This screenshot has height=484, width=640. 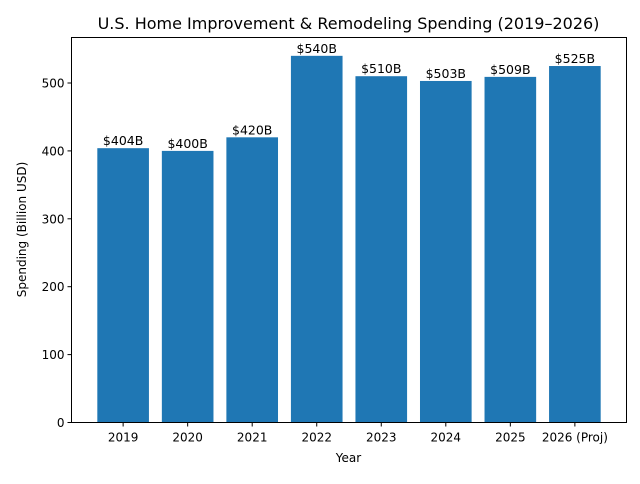 What do you see at coordinates (510, 438) in the screenshot?
I see `x-tick-label: 2025` at bounding box center [510, 438].